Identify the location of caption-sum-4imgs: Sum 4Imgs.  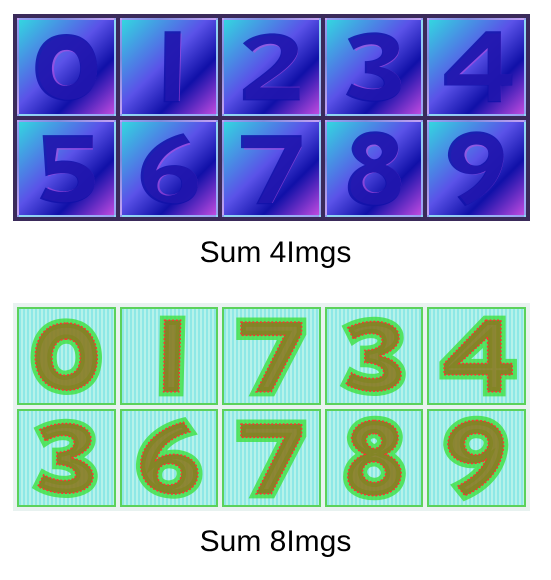
(275, 252).